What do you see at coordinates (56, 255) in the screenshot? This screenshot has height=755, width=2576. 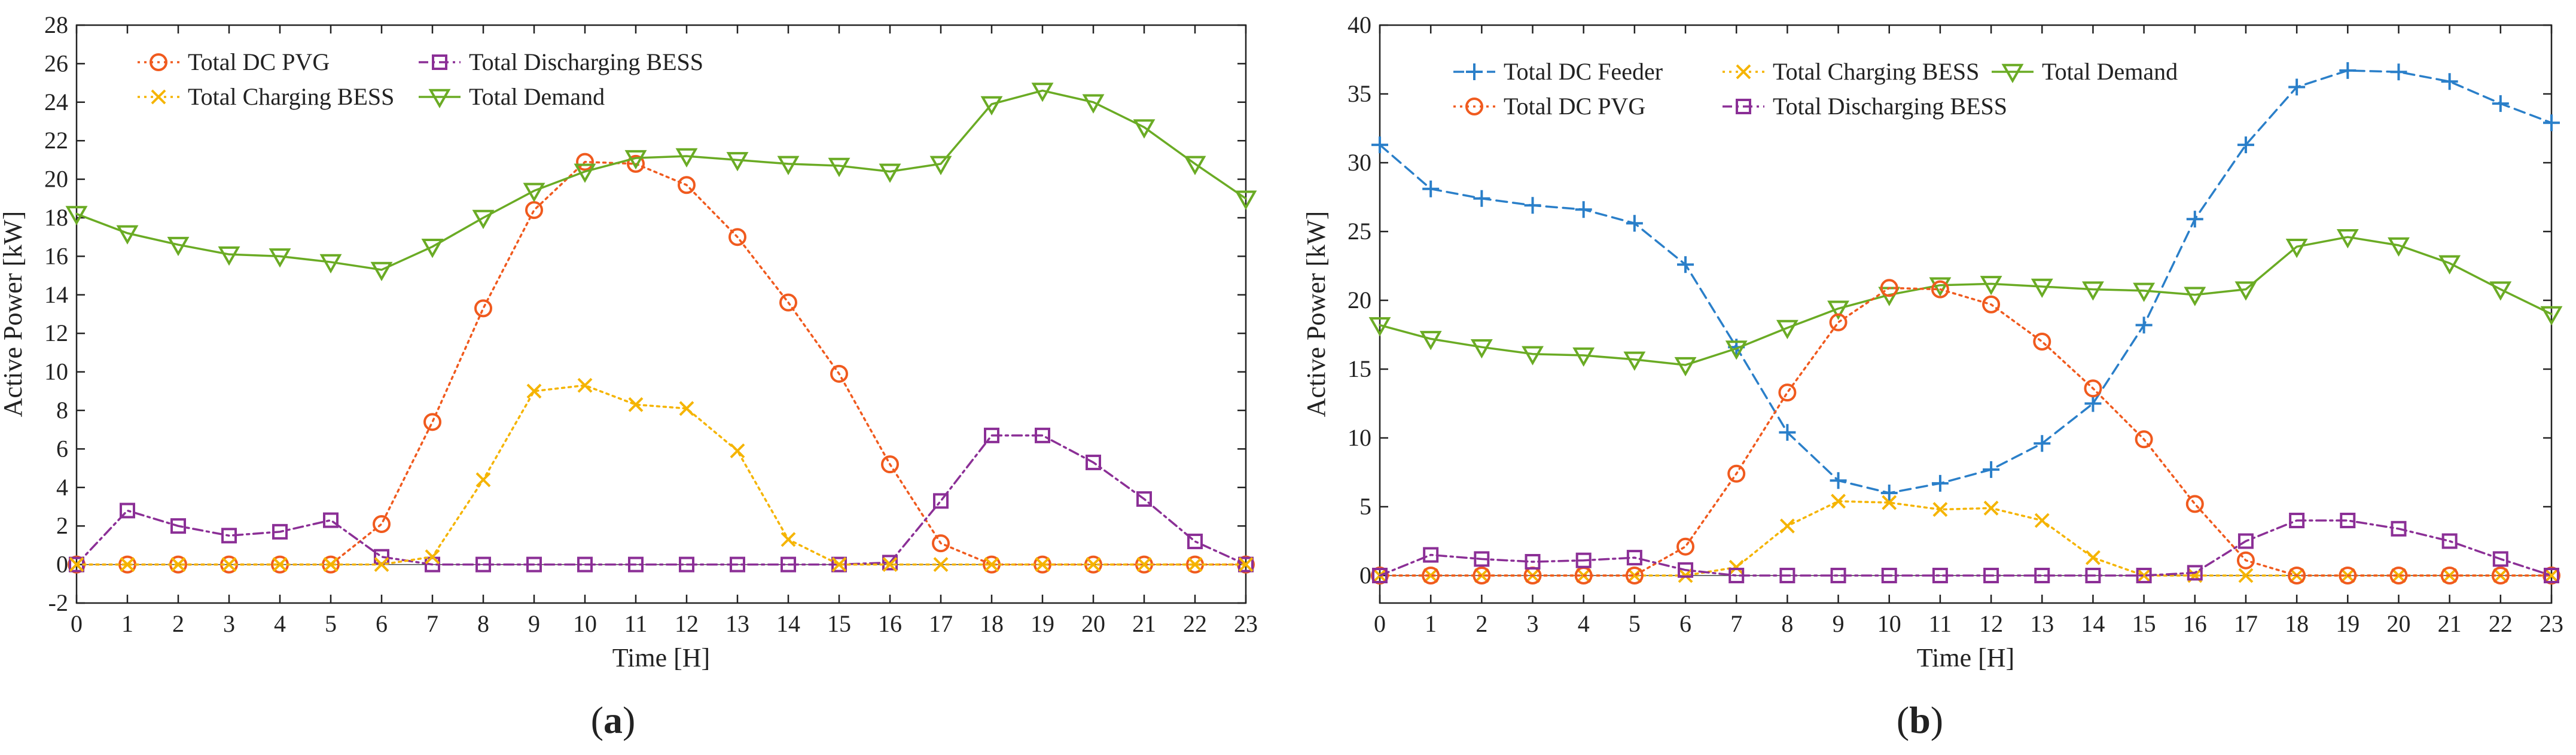 I see `y-tick-label: 16` at bounding box center [56, 255].